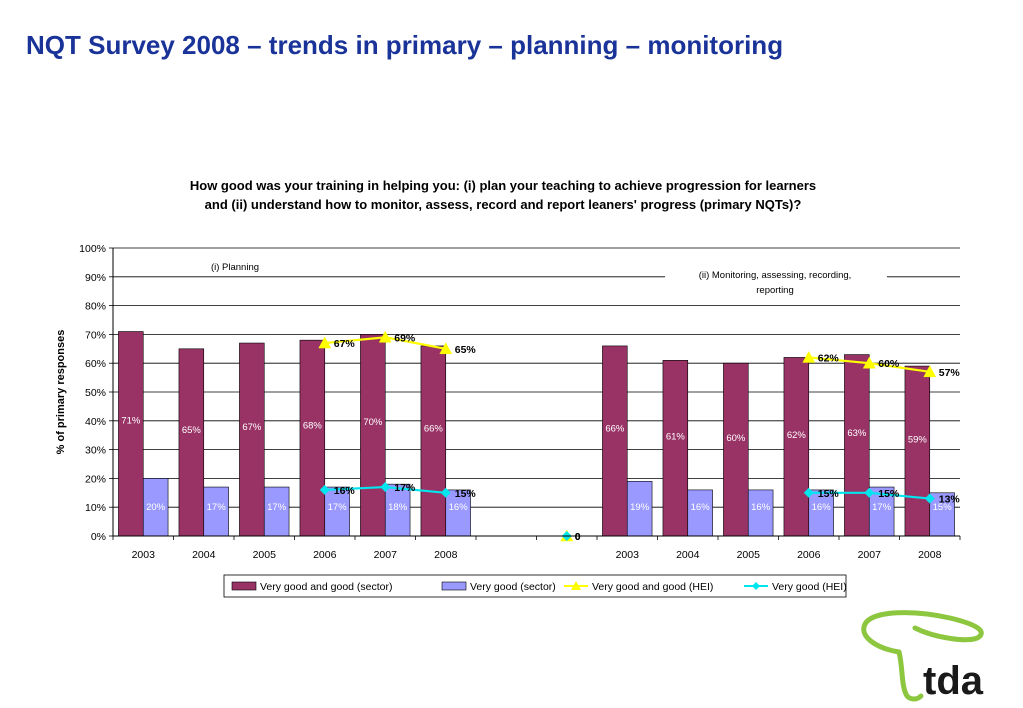 This screenshot has width=1023, height=708. What do you see at coordinates (578, 537) in the screenshot?
I see `line-data-label: 0` at bounding box center [578, 537].